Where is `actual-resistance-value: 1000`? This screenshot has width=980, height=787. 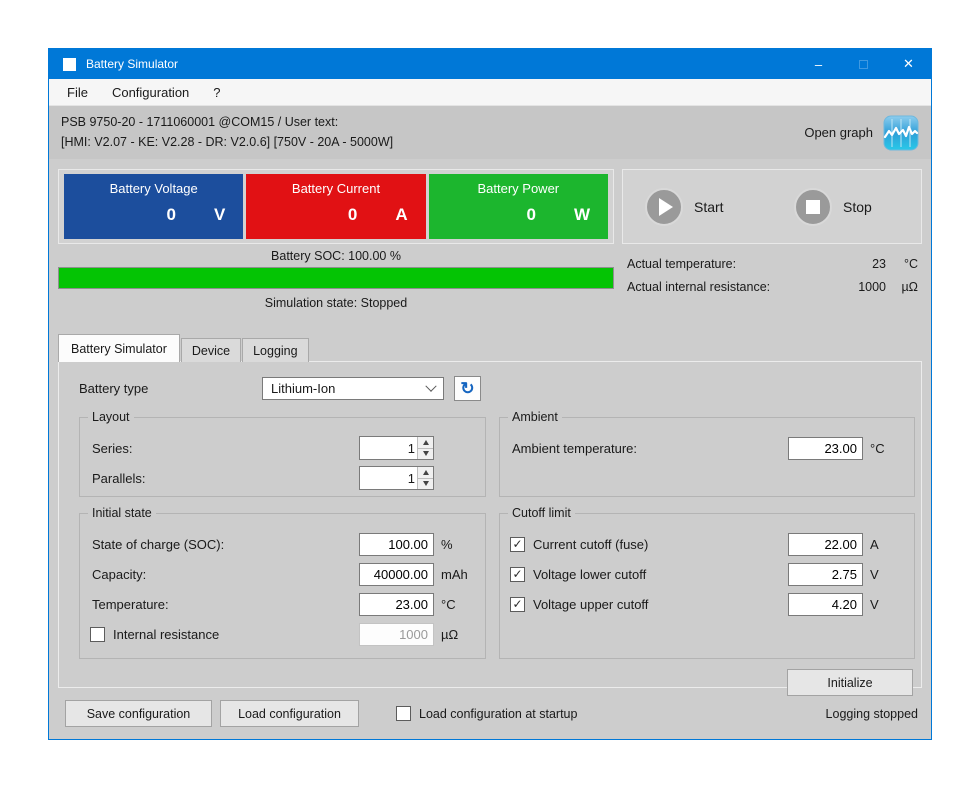 actual-resistance-value: 1000 is located at coordinates (872, 287).